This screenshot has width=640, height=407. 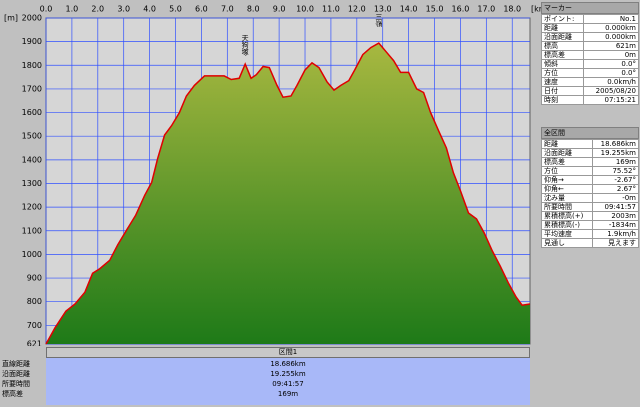 I want to click on x-tick-label: 14.0, so click(x=409, y=9).